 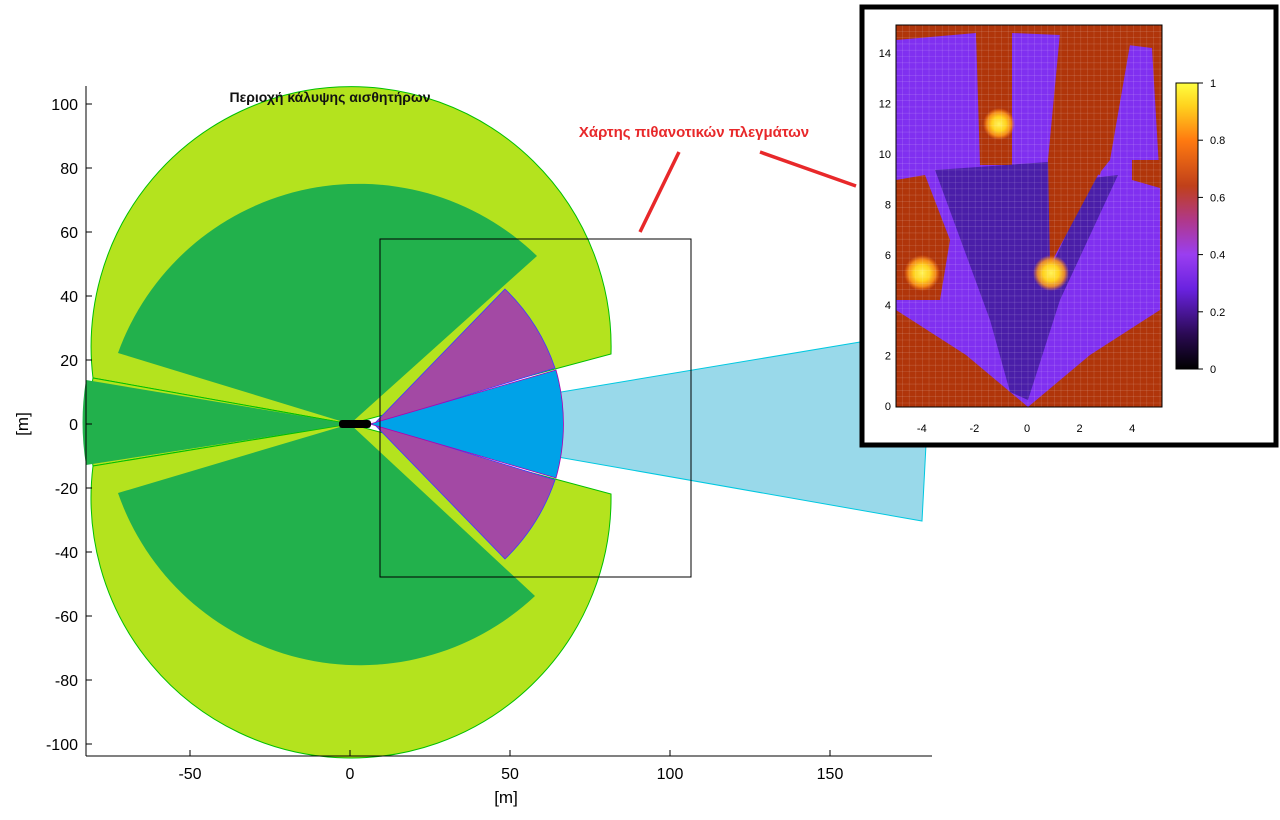 What do you see at coordinates (510, 774) in the screenshot?
I see `x-tick-label: 50` at bounding box center [510, 774].